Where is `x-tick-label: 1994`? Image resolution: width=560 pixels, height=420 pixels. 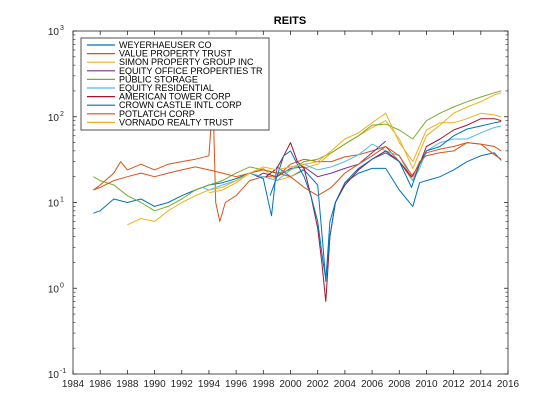 x-tick-label: 1994 is located at coordinates (209, 384).